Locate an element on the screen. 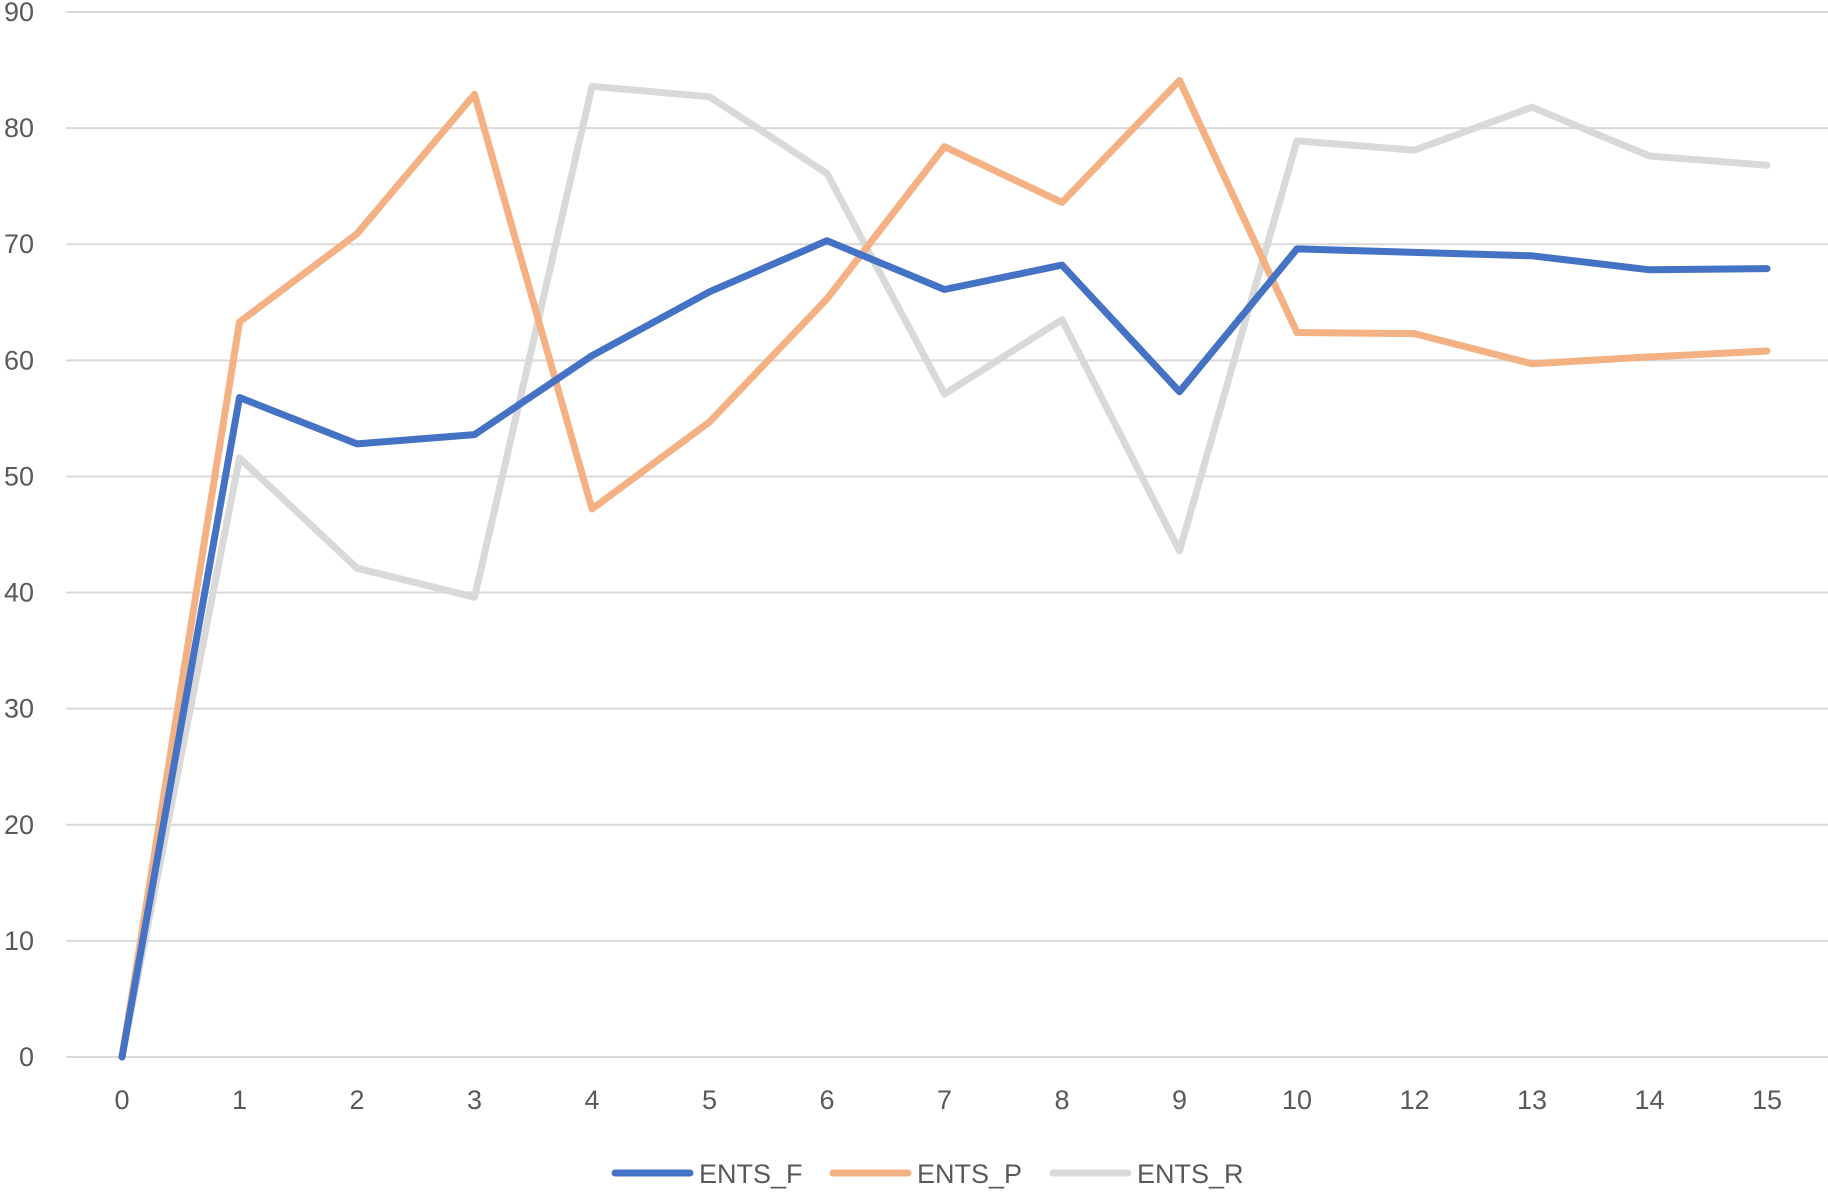 The image size is (1828, 1192). x-tick-label: 4 is located at coordinates (591, 1100).